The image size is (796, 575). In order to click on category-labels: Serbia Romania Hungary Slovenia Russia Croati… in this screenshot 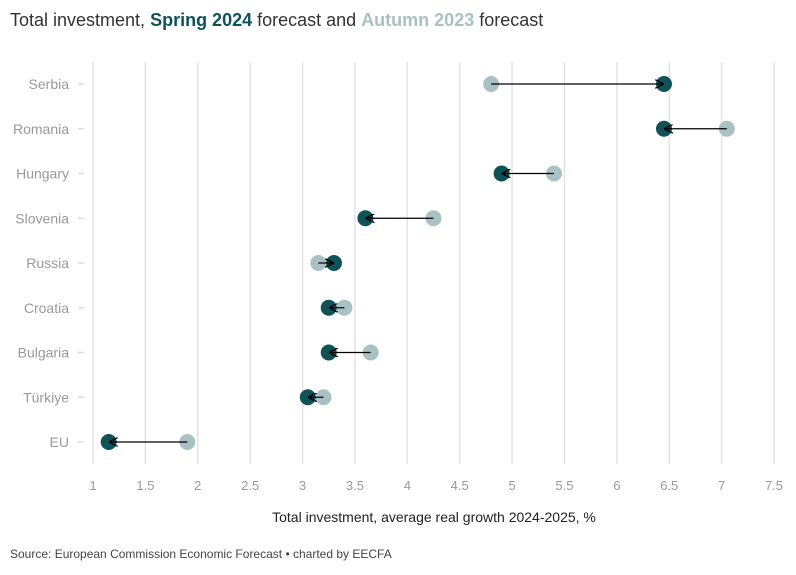, I will do `click(48, 263)`.